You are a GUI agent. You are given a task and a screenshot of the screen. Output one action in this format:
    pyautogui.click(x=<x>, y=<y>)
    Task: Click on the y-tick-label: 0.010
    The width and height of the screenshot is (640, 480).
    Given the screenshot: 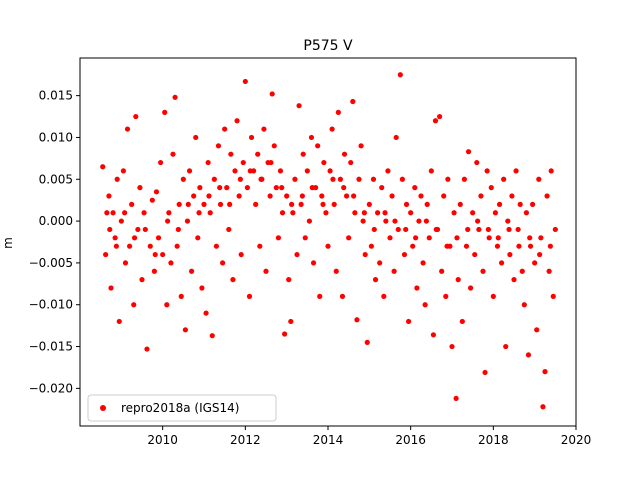 What is the action you would take?
    pyautogui.click(x=56, y=137)
    